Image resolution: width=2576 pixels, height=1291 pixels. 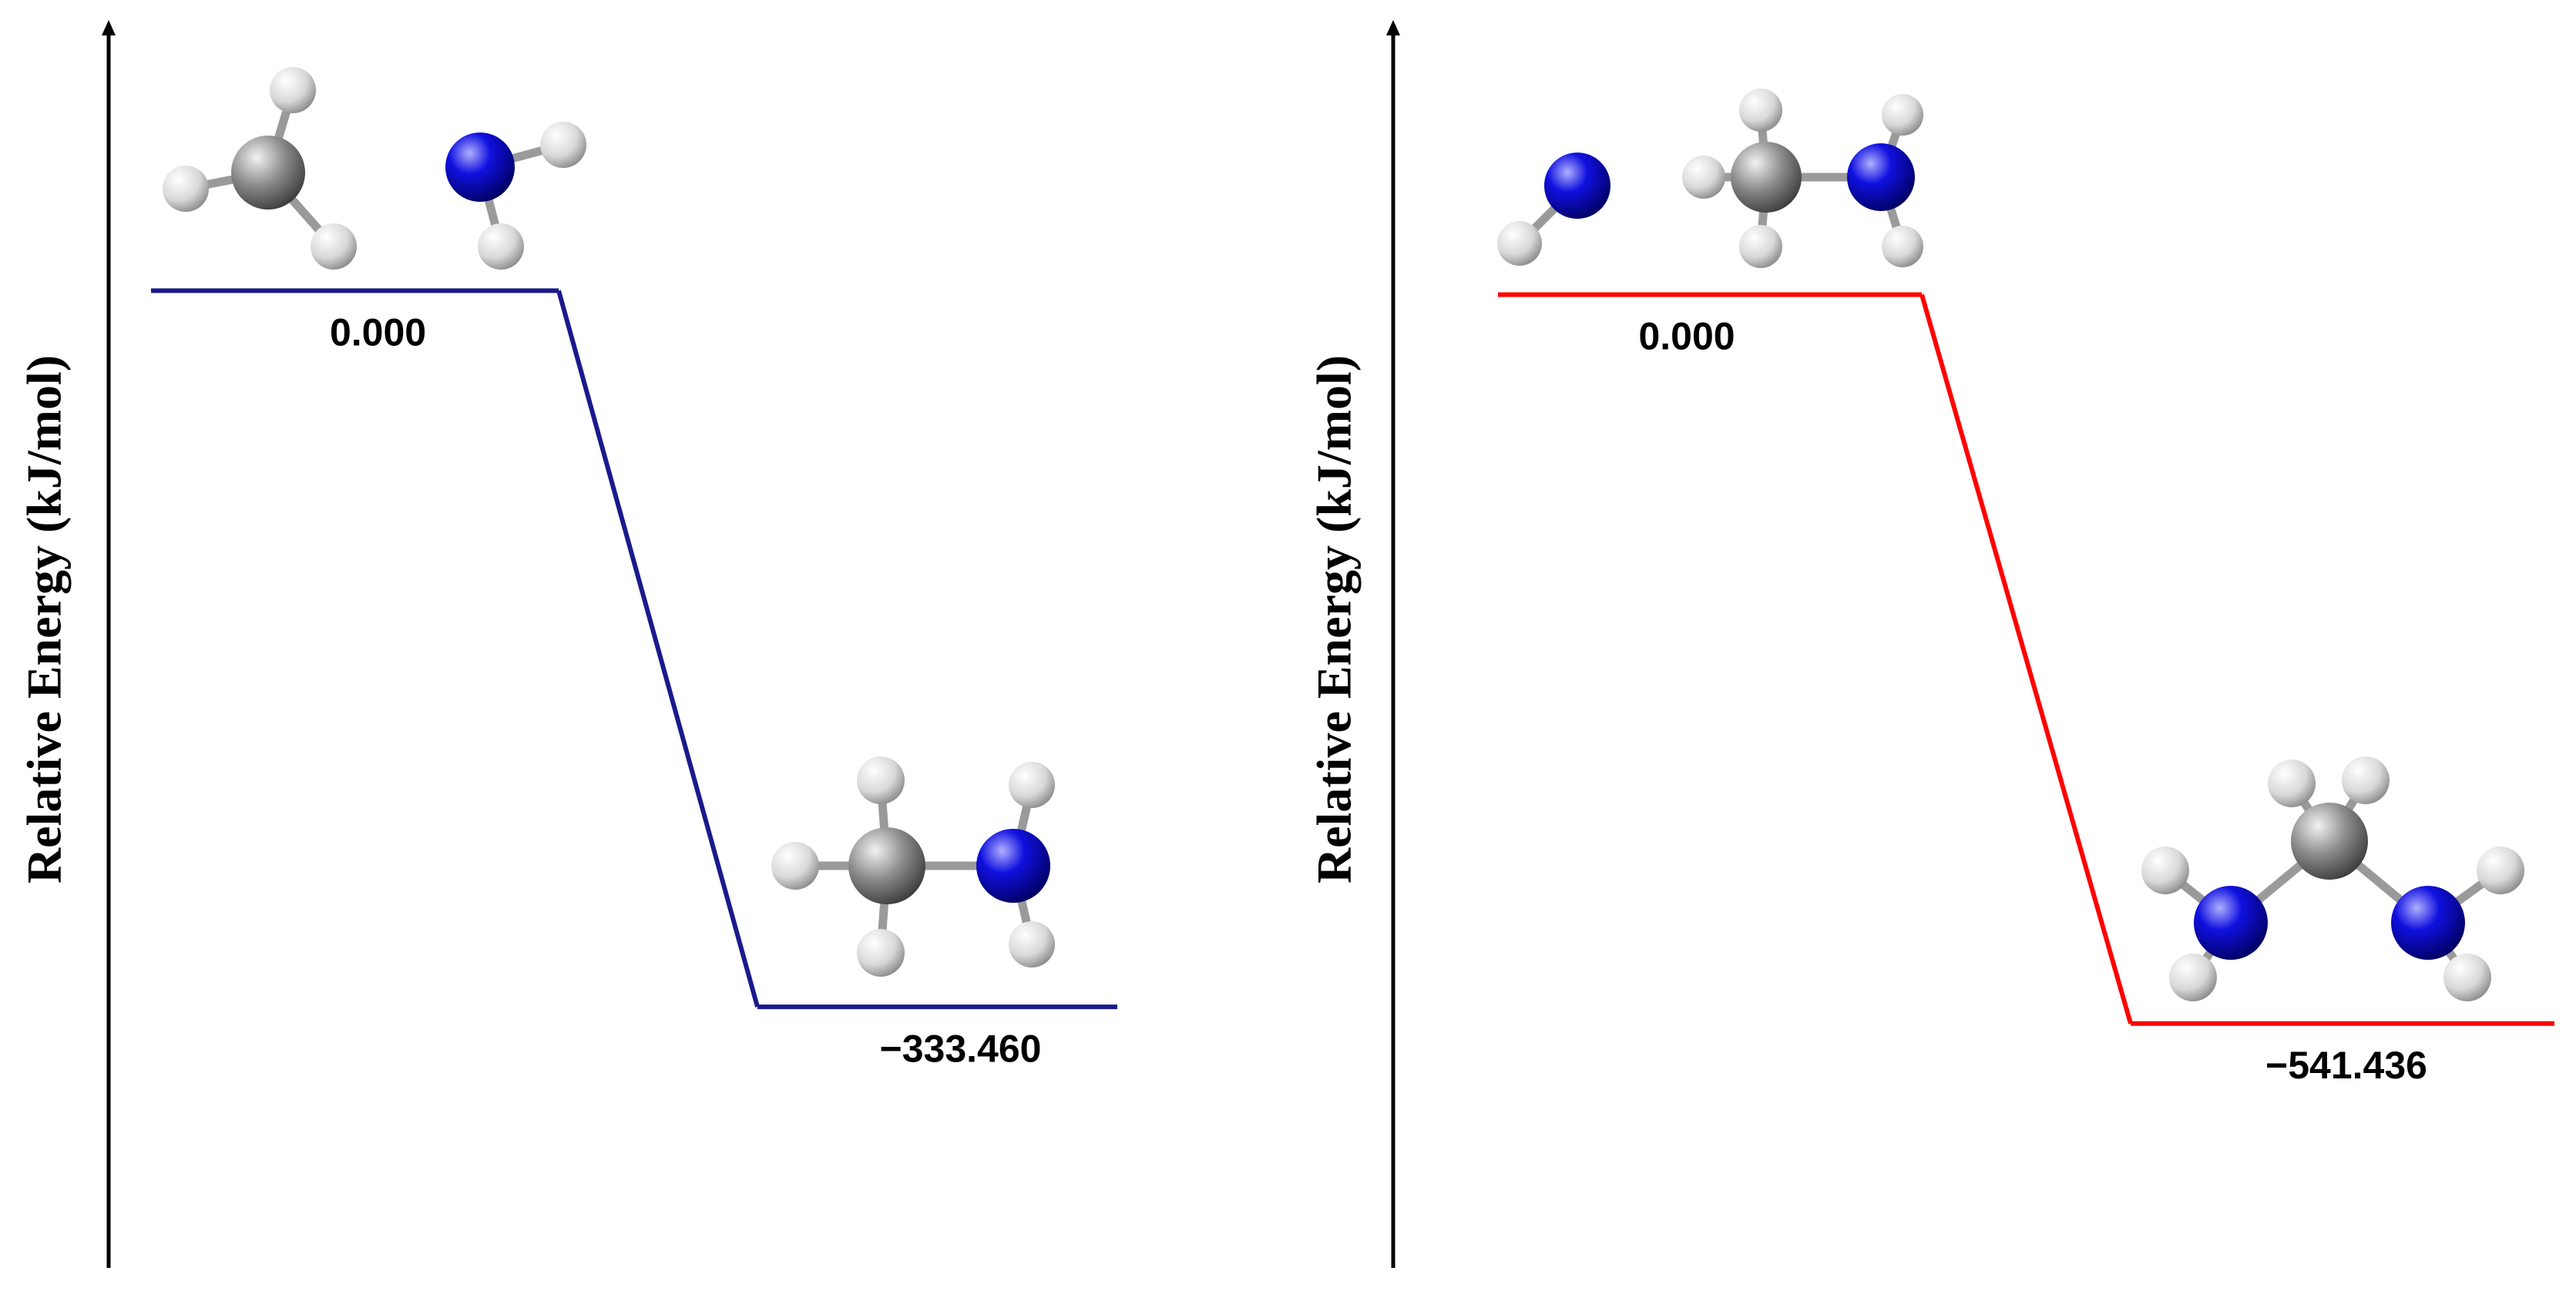 I want to click on value-label: −333.460, so click(x=961, y=1048).